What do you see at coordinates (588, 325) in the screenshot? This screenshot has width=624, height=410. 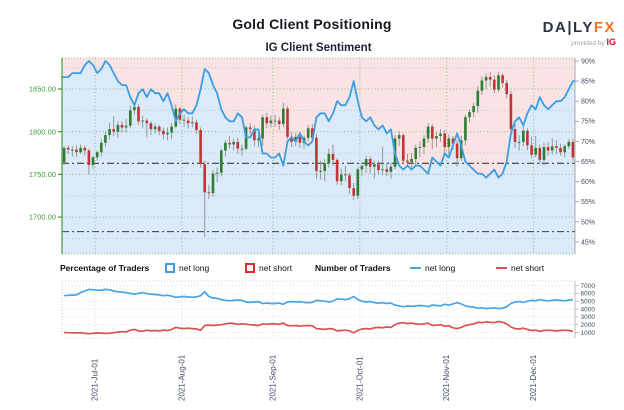 I see `svg-text: 2000` at bounding box center [588, 325].